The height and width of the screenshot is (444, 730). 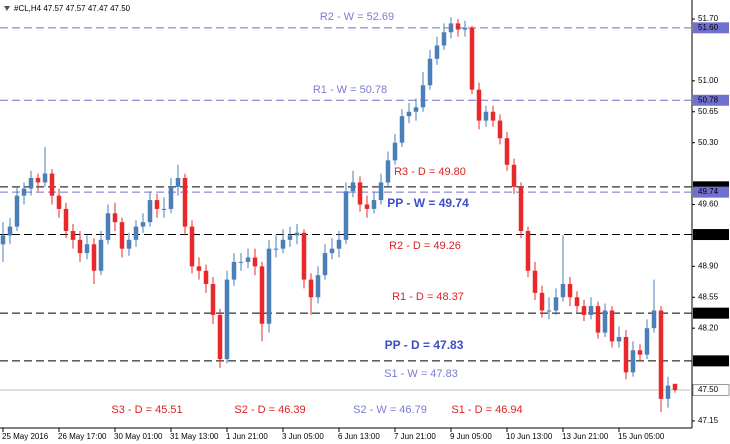 I want to click on level-label: 51.60, so click(x=708, y=27).